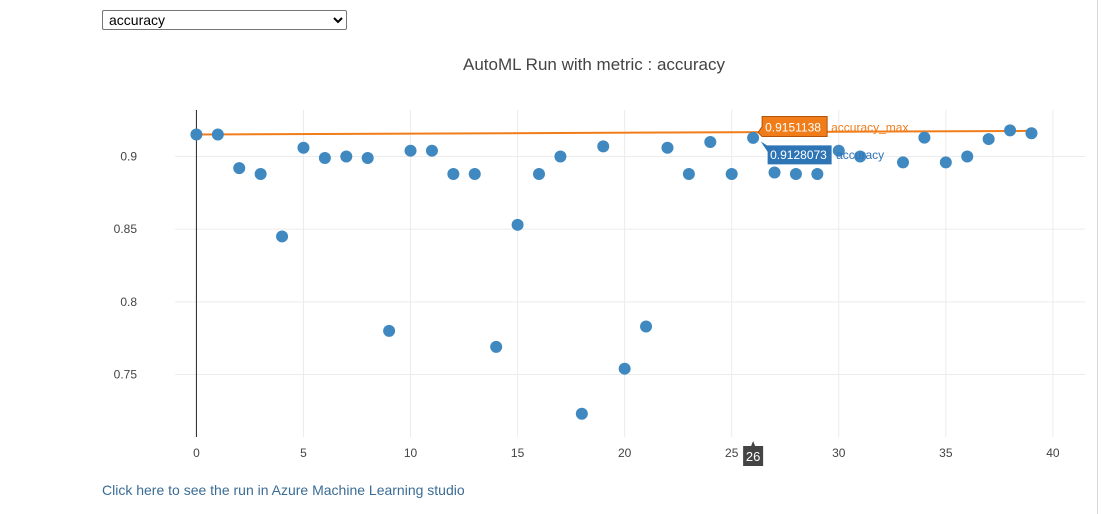  What do you see at coordinates (732, 453) in the screenshot?
I see `x-tick-label: 25` at bounding box center [732, 453].